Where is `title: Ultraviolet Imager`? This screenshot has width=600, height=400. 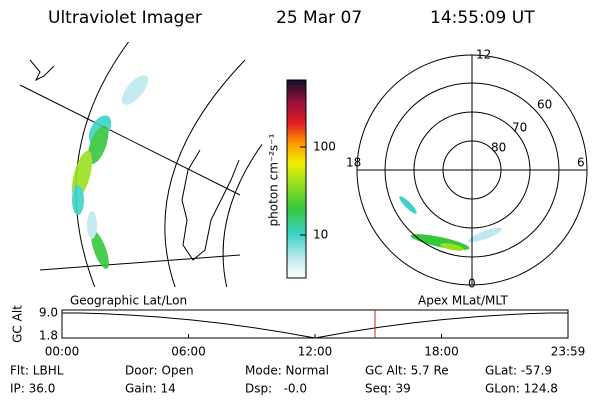 title: Ultraviolet Imager is located at coordinates (125, 18).